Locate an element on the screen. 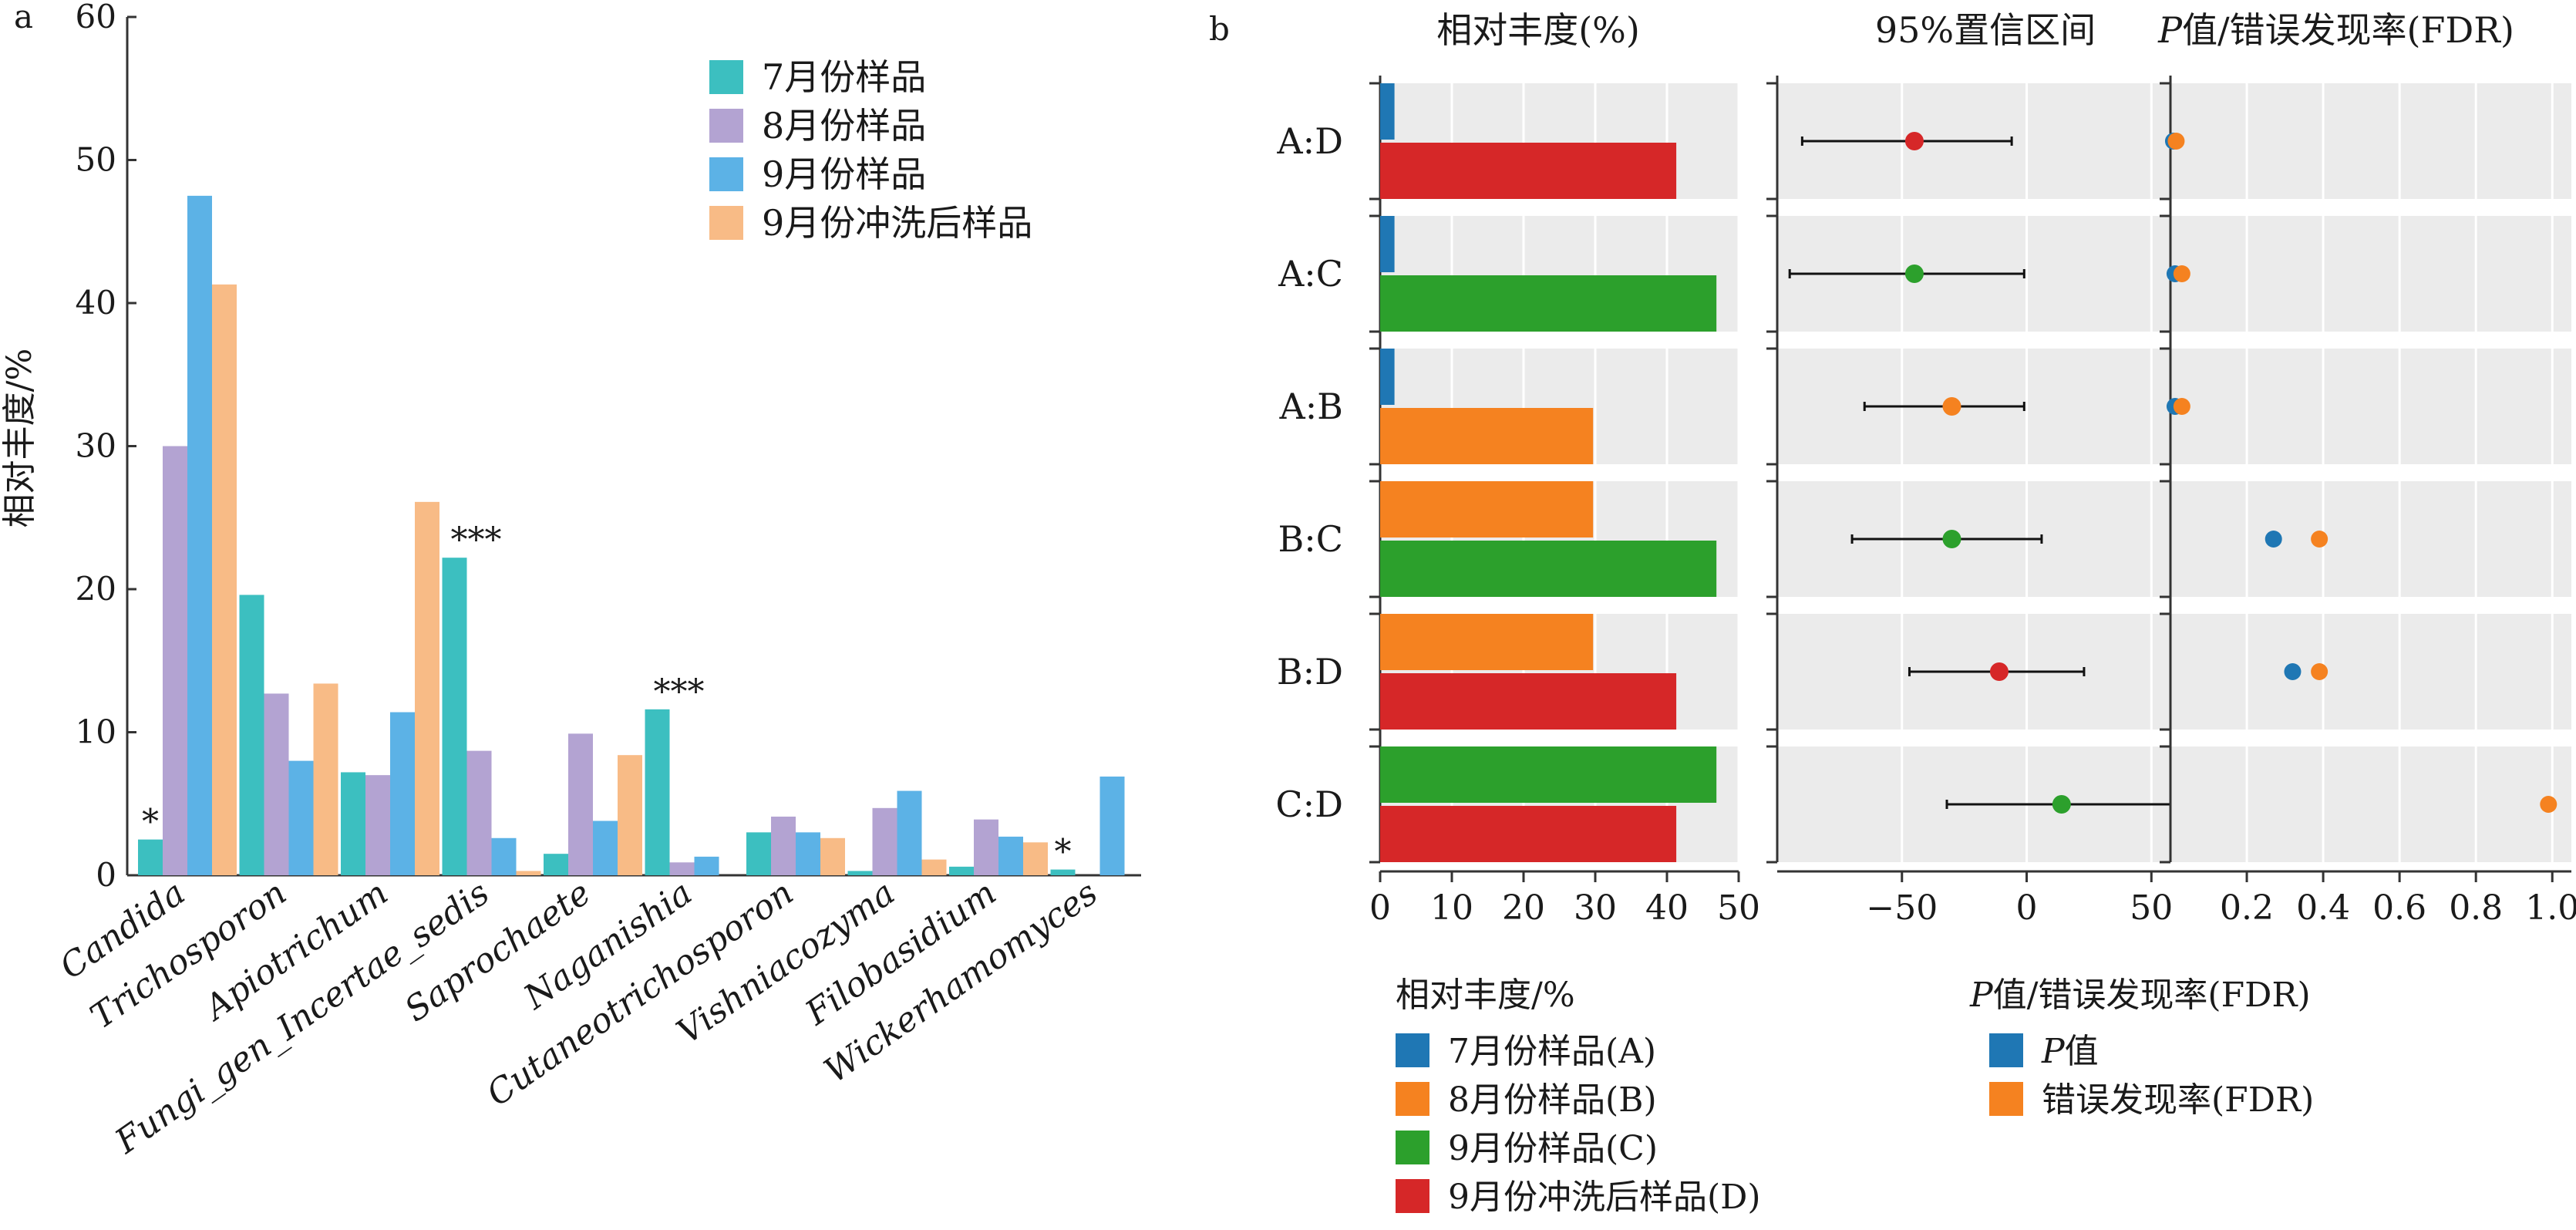  comparison-label-b-c: B:C is located at coordinates (1311, 539).